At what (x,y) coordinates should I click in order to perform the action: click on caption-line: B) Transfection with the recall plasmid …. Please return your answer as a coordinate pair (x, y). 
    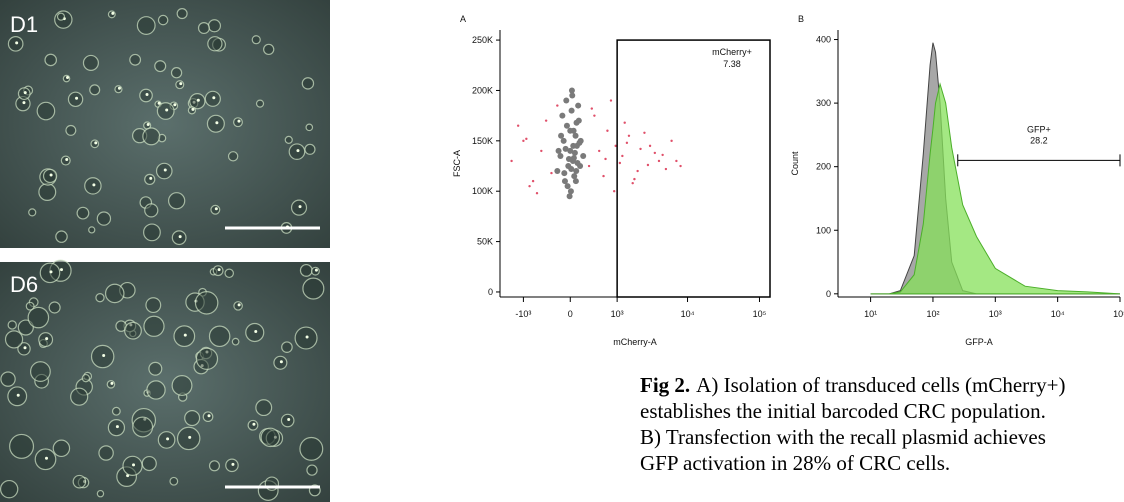
    Looking at the image, I should click on (843, 437).